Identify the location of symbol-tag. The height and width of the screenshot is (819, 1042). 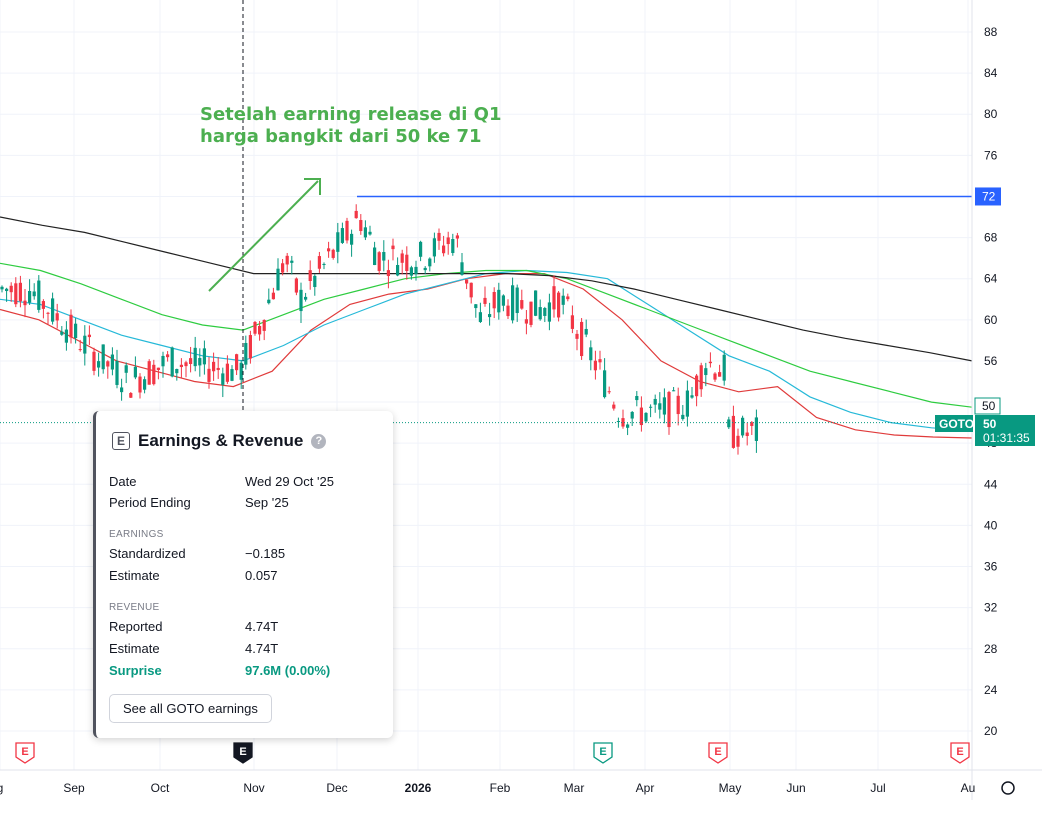
(954, 423).